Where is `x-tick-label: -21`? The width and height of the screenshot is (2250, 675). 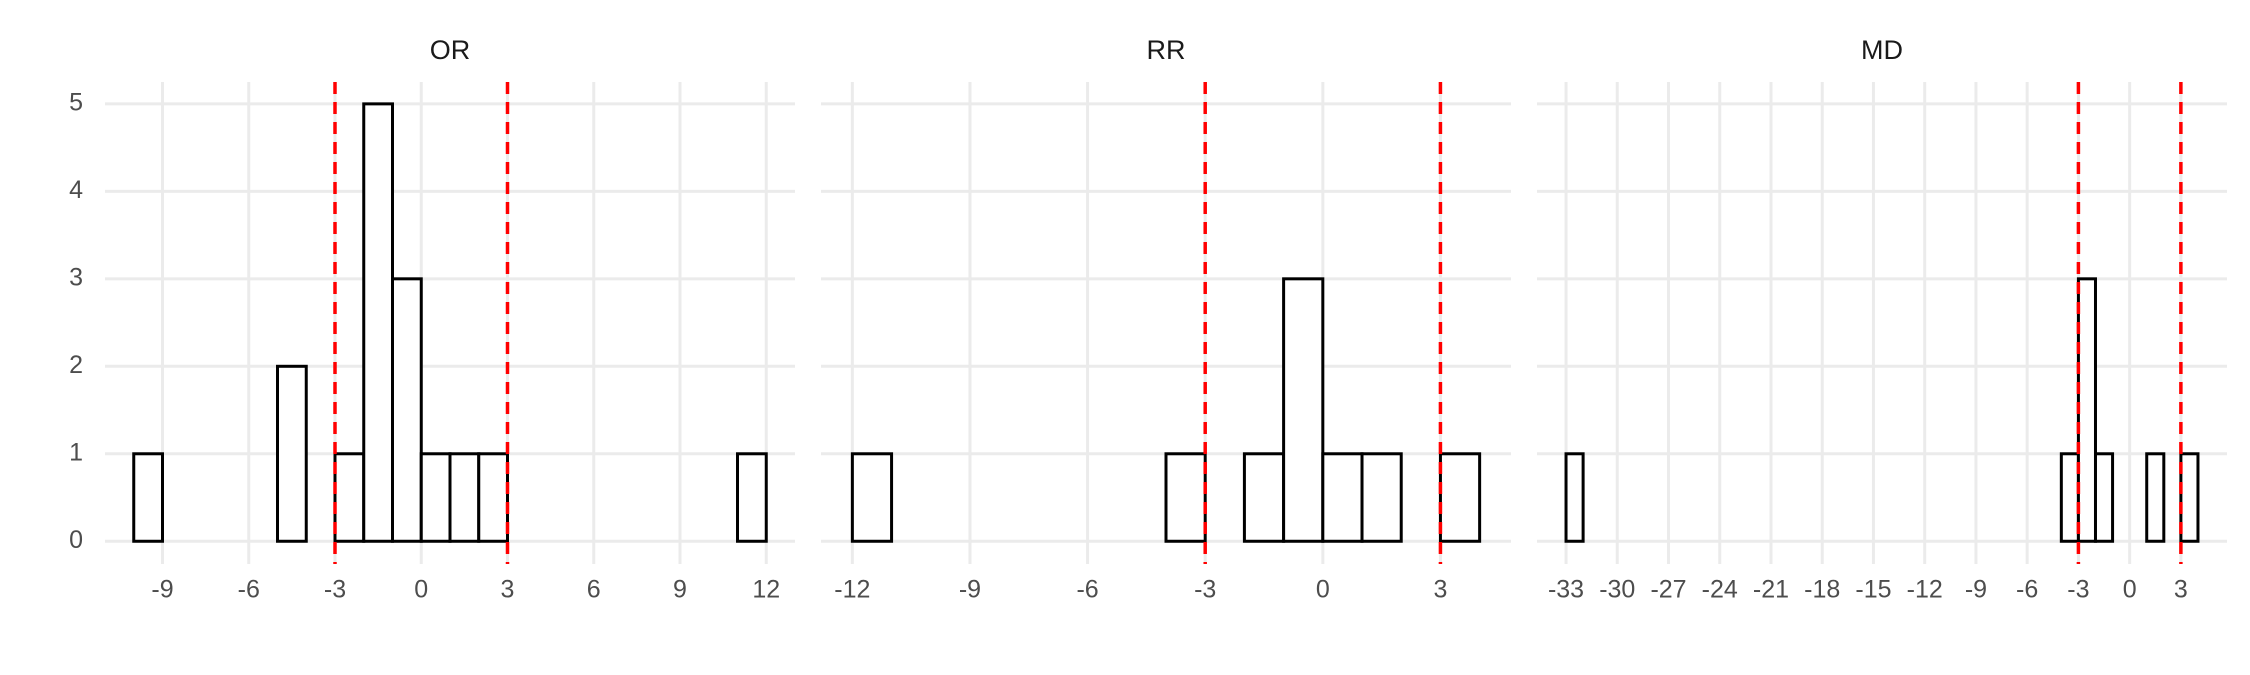 x-tick-label: -21 is located at coordinates (1771, 590).